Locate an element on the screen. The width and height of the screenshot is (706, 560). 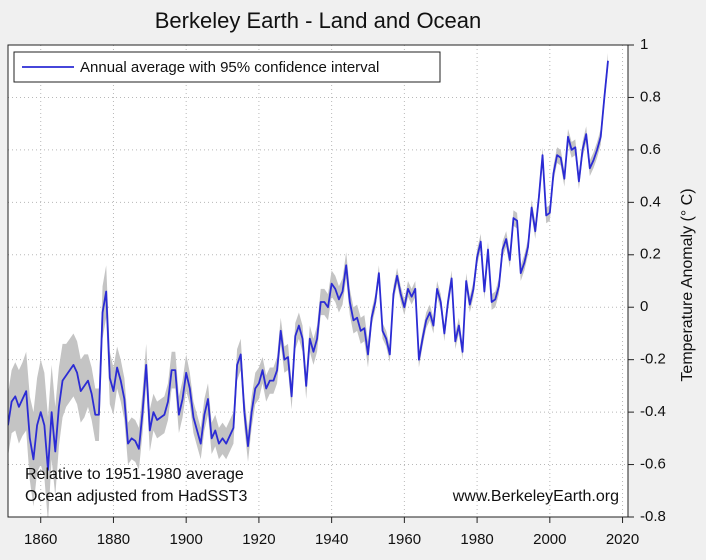
x-tick-label: 1940 is located at coordinates (331, 539).